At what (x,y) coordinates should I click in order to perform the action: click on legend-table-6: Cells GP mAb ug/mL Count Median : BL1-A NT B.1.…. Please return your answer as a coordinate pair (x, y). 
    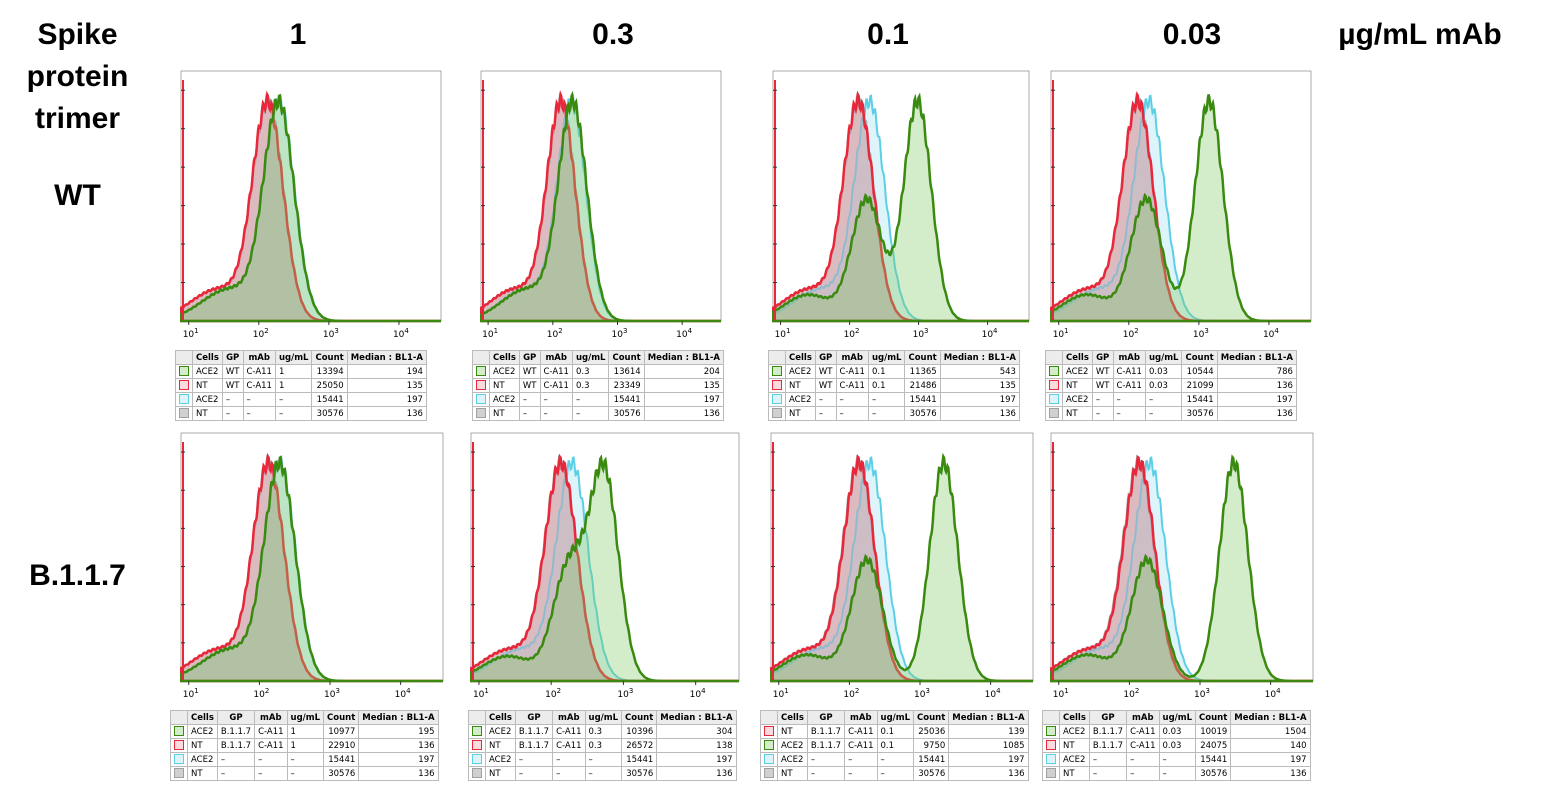
    Looking at the image, I should click on (894, 745).